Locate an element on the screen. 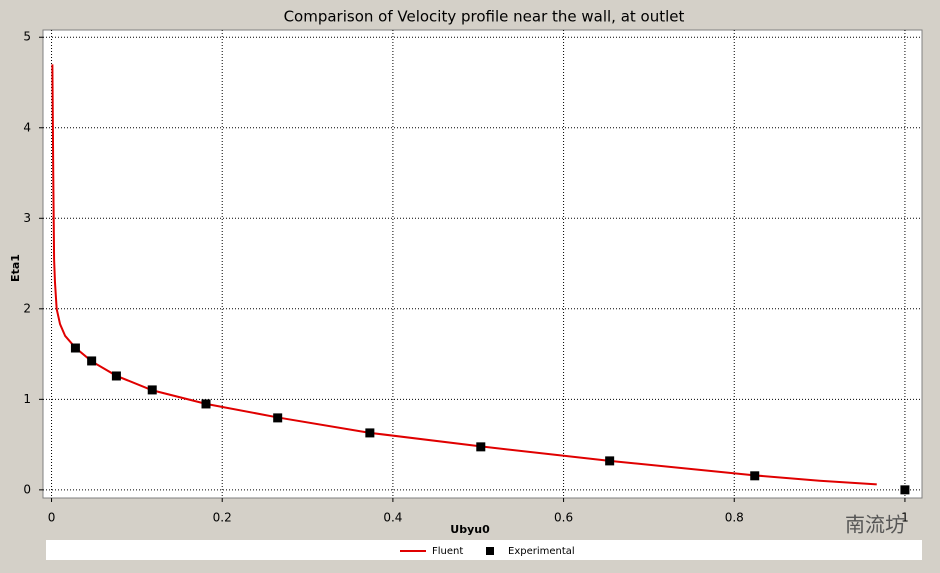 Image resolution: width=940 pixels, height=573 pixels. x-tick-label: 0.2 is located at coordinates (222, 518).